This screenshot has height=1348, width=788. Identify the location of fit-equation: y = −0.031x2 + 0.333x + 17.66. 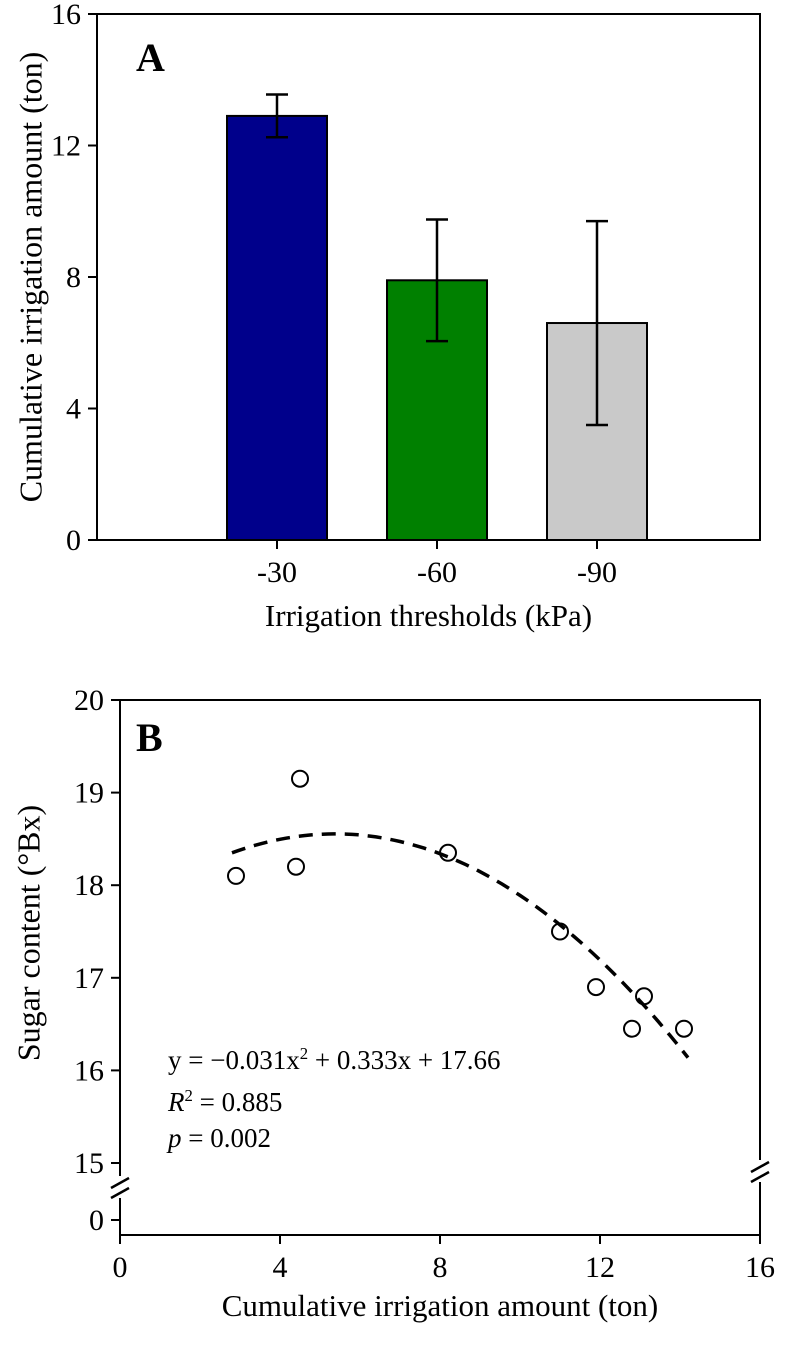
(334, 1057).